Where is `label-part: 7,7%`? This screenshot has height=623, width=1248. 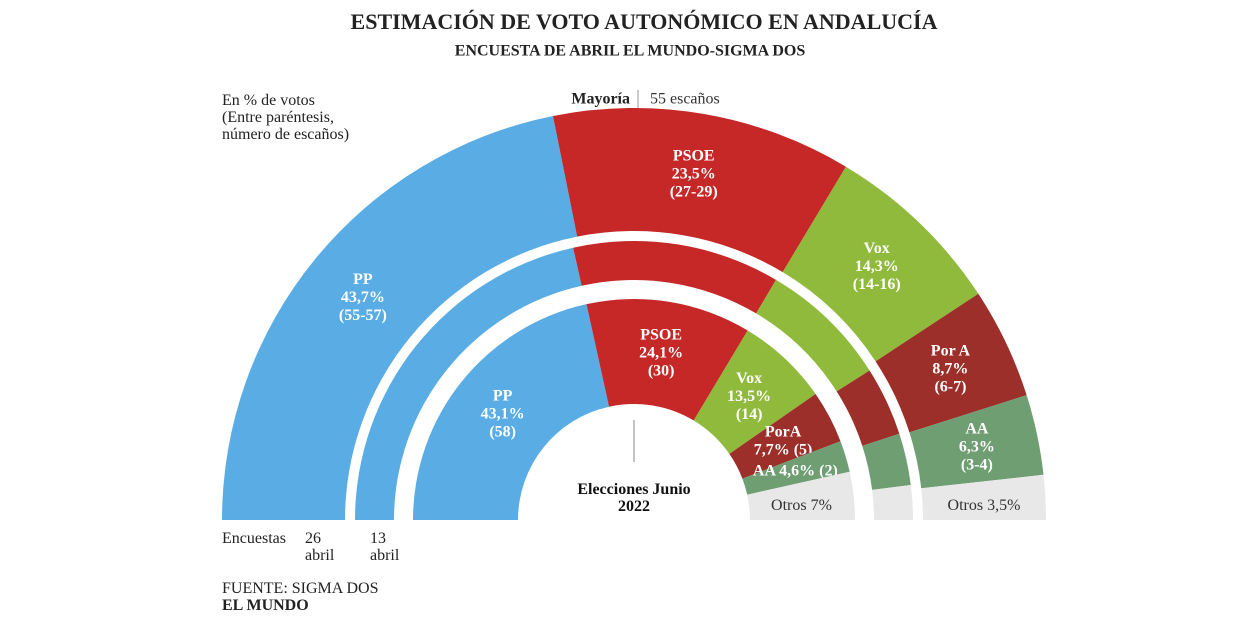
label-part: 7,7% is located at coordinates (772, 449).